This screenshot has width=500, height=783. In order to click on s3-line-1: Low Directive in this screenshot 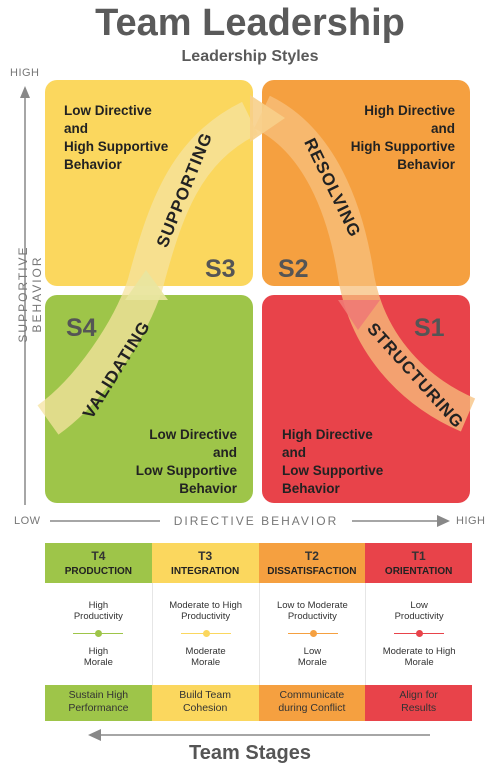, I will do `click(108, 110)`.